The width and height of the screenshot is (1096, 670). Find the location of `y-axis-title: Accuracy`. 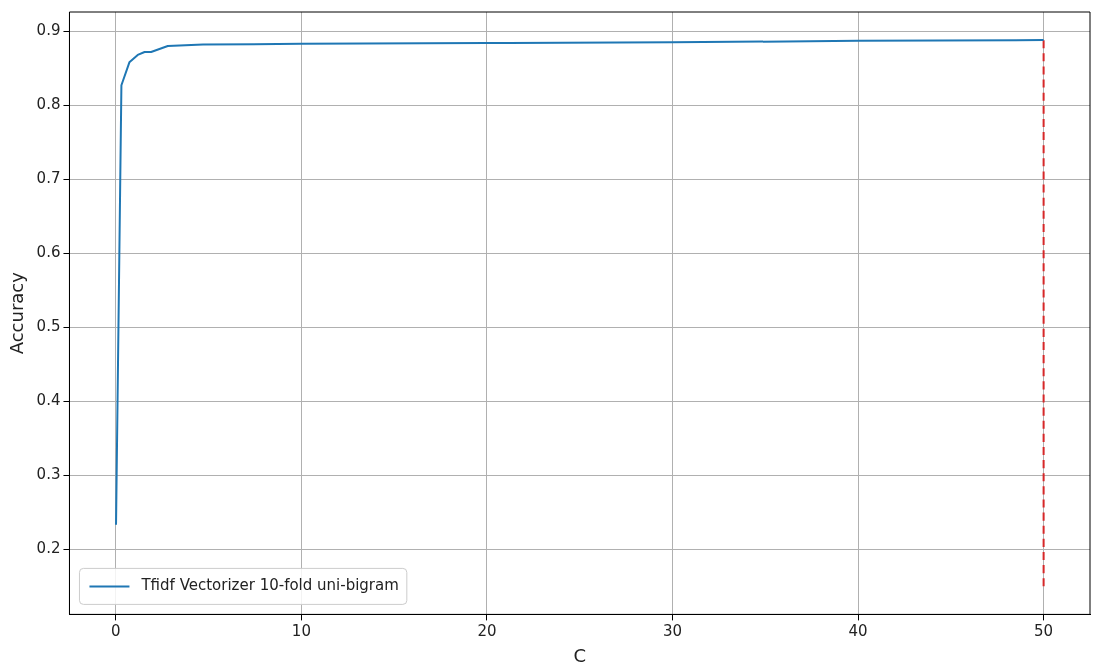

y-axis-title: Accuracy is located at coordinates (17, 313).